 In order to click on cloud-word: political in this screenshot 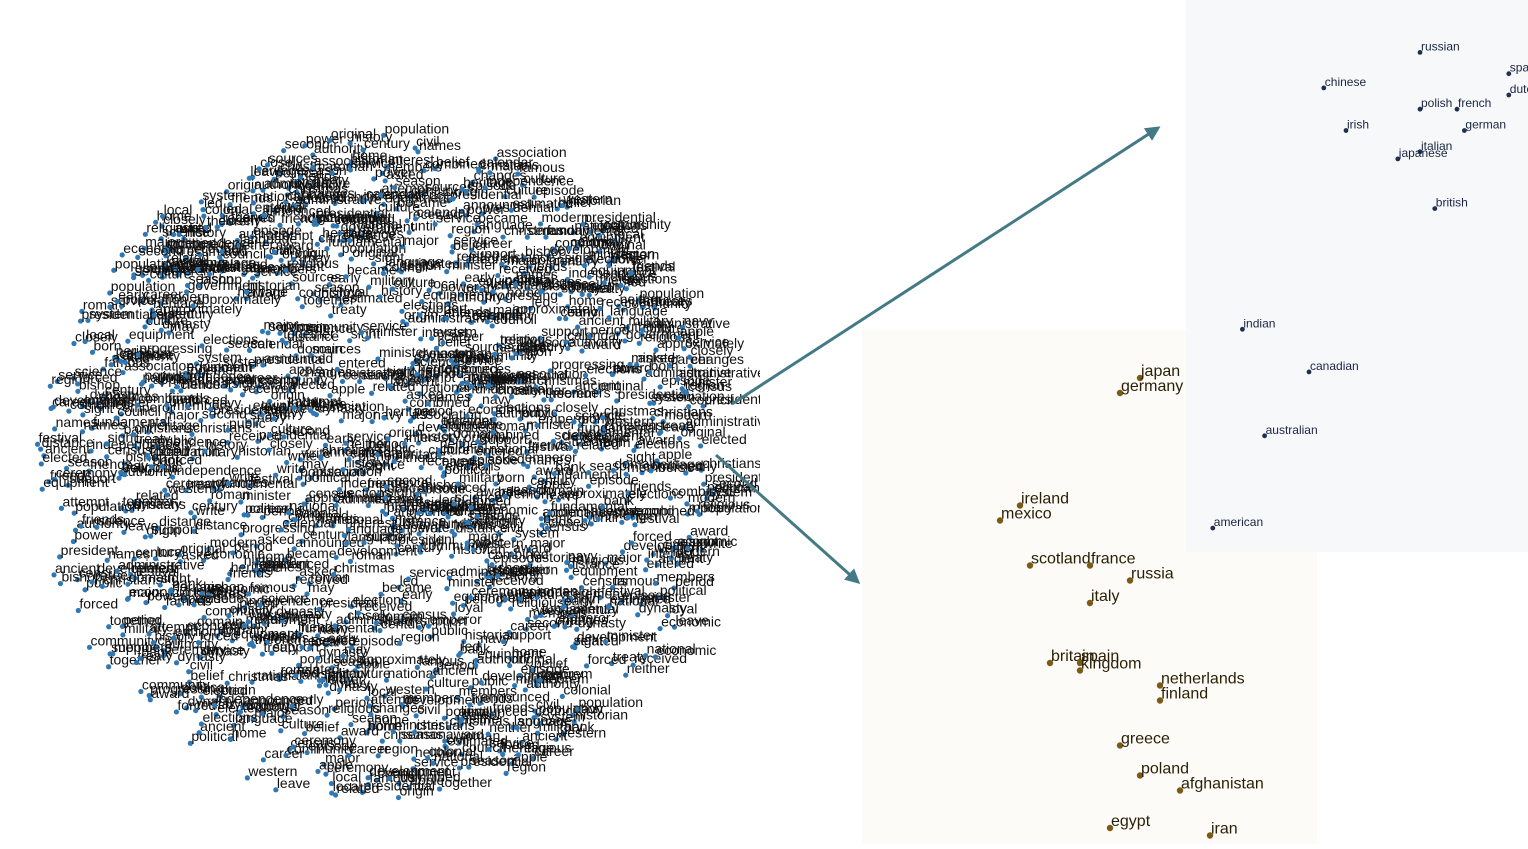, I will do `click(266, 509)`.